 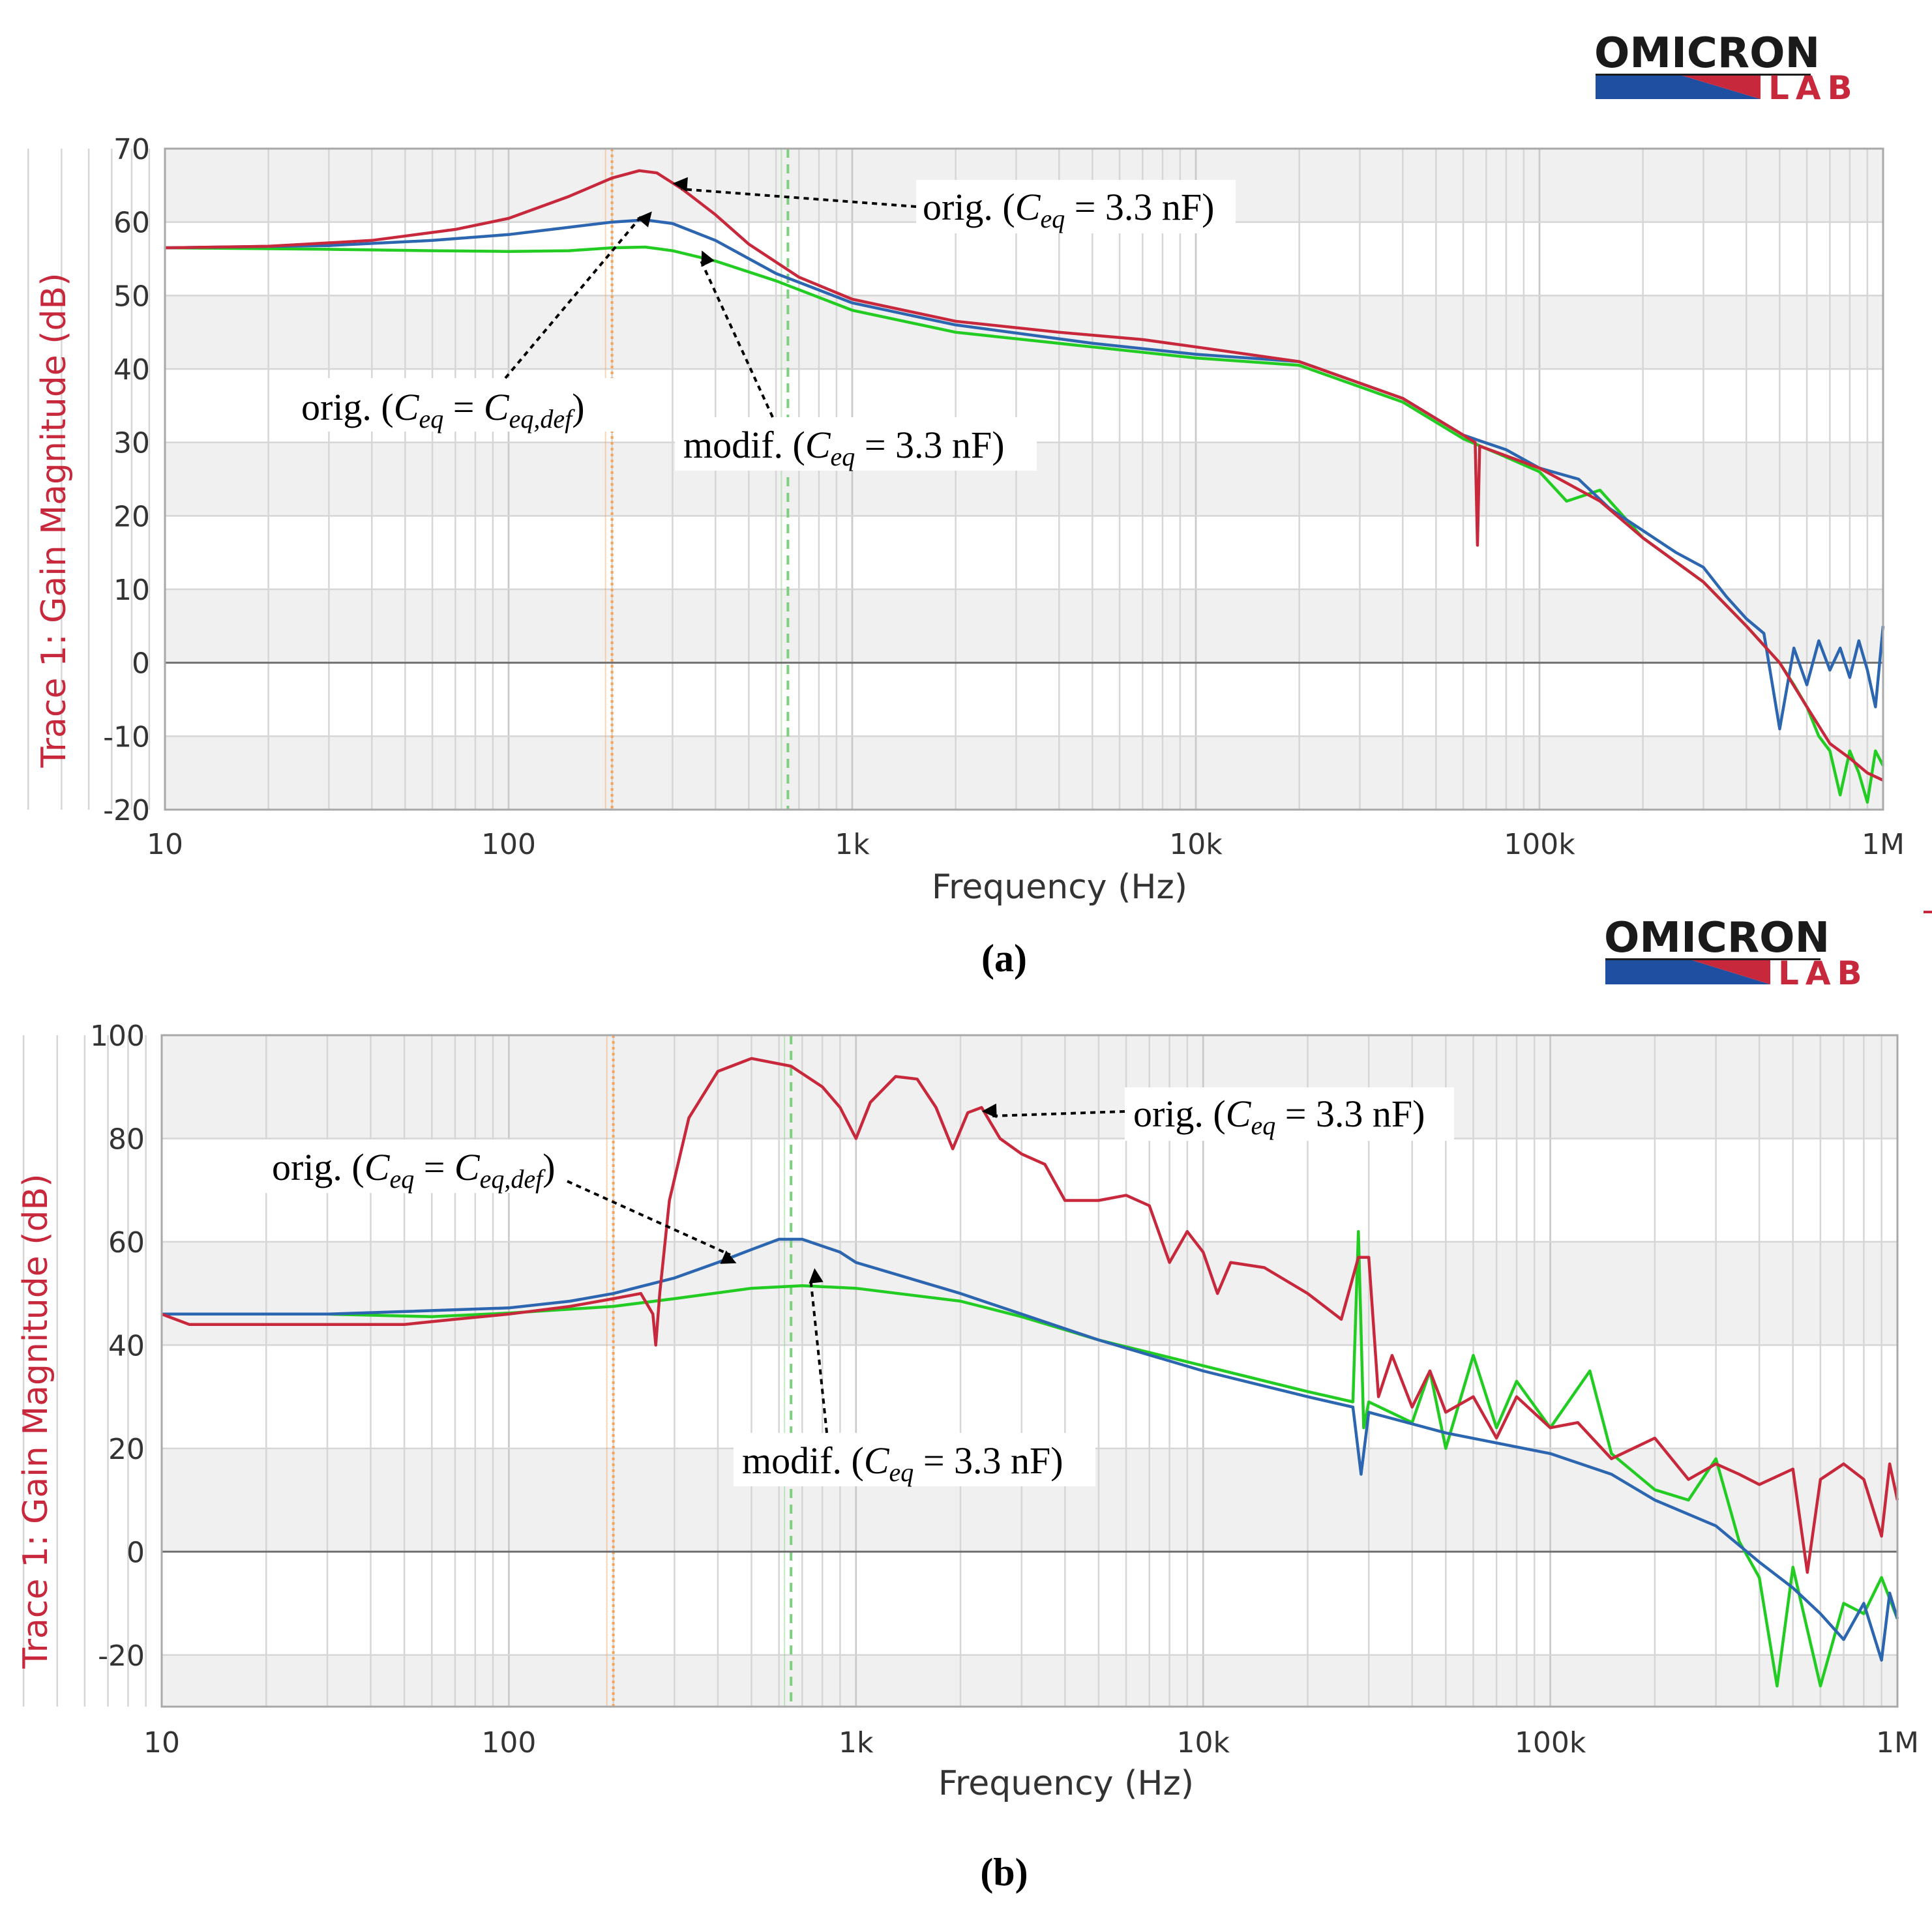 What do you see at coordinates (1004, 1873) in the screenshot?
I see `panel-label-b: (b)` at bounding box center [1004, 1873].